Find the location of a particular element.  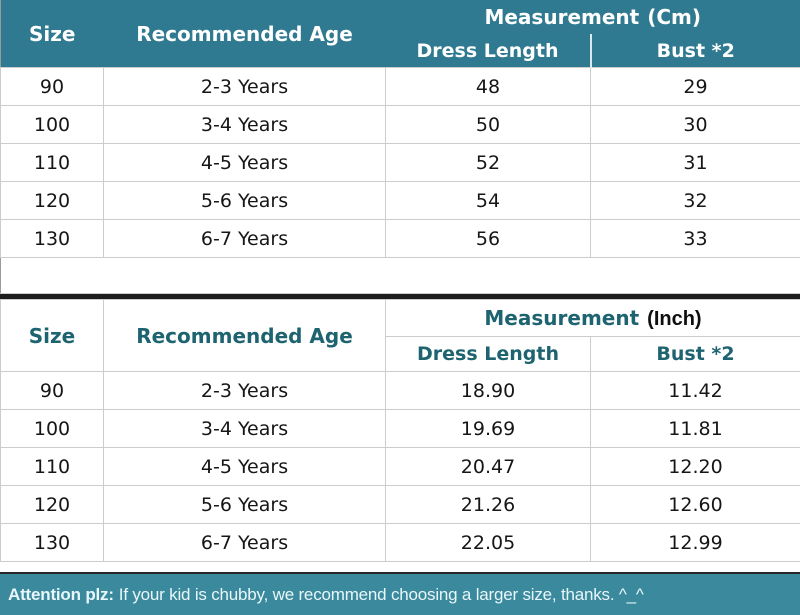

table-cell: 52 is located at coordinates (488, 162).